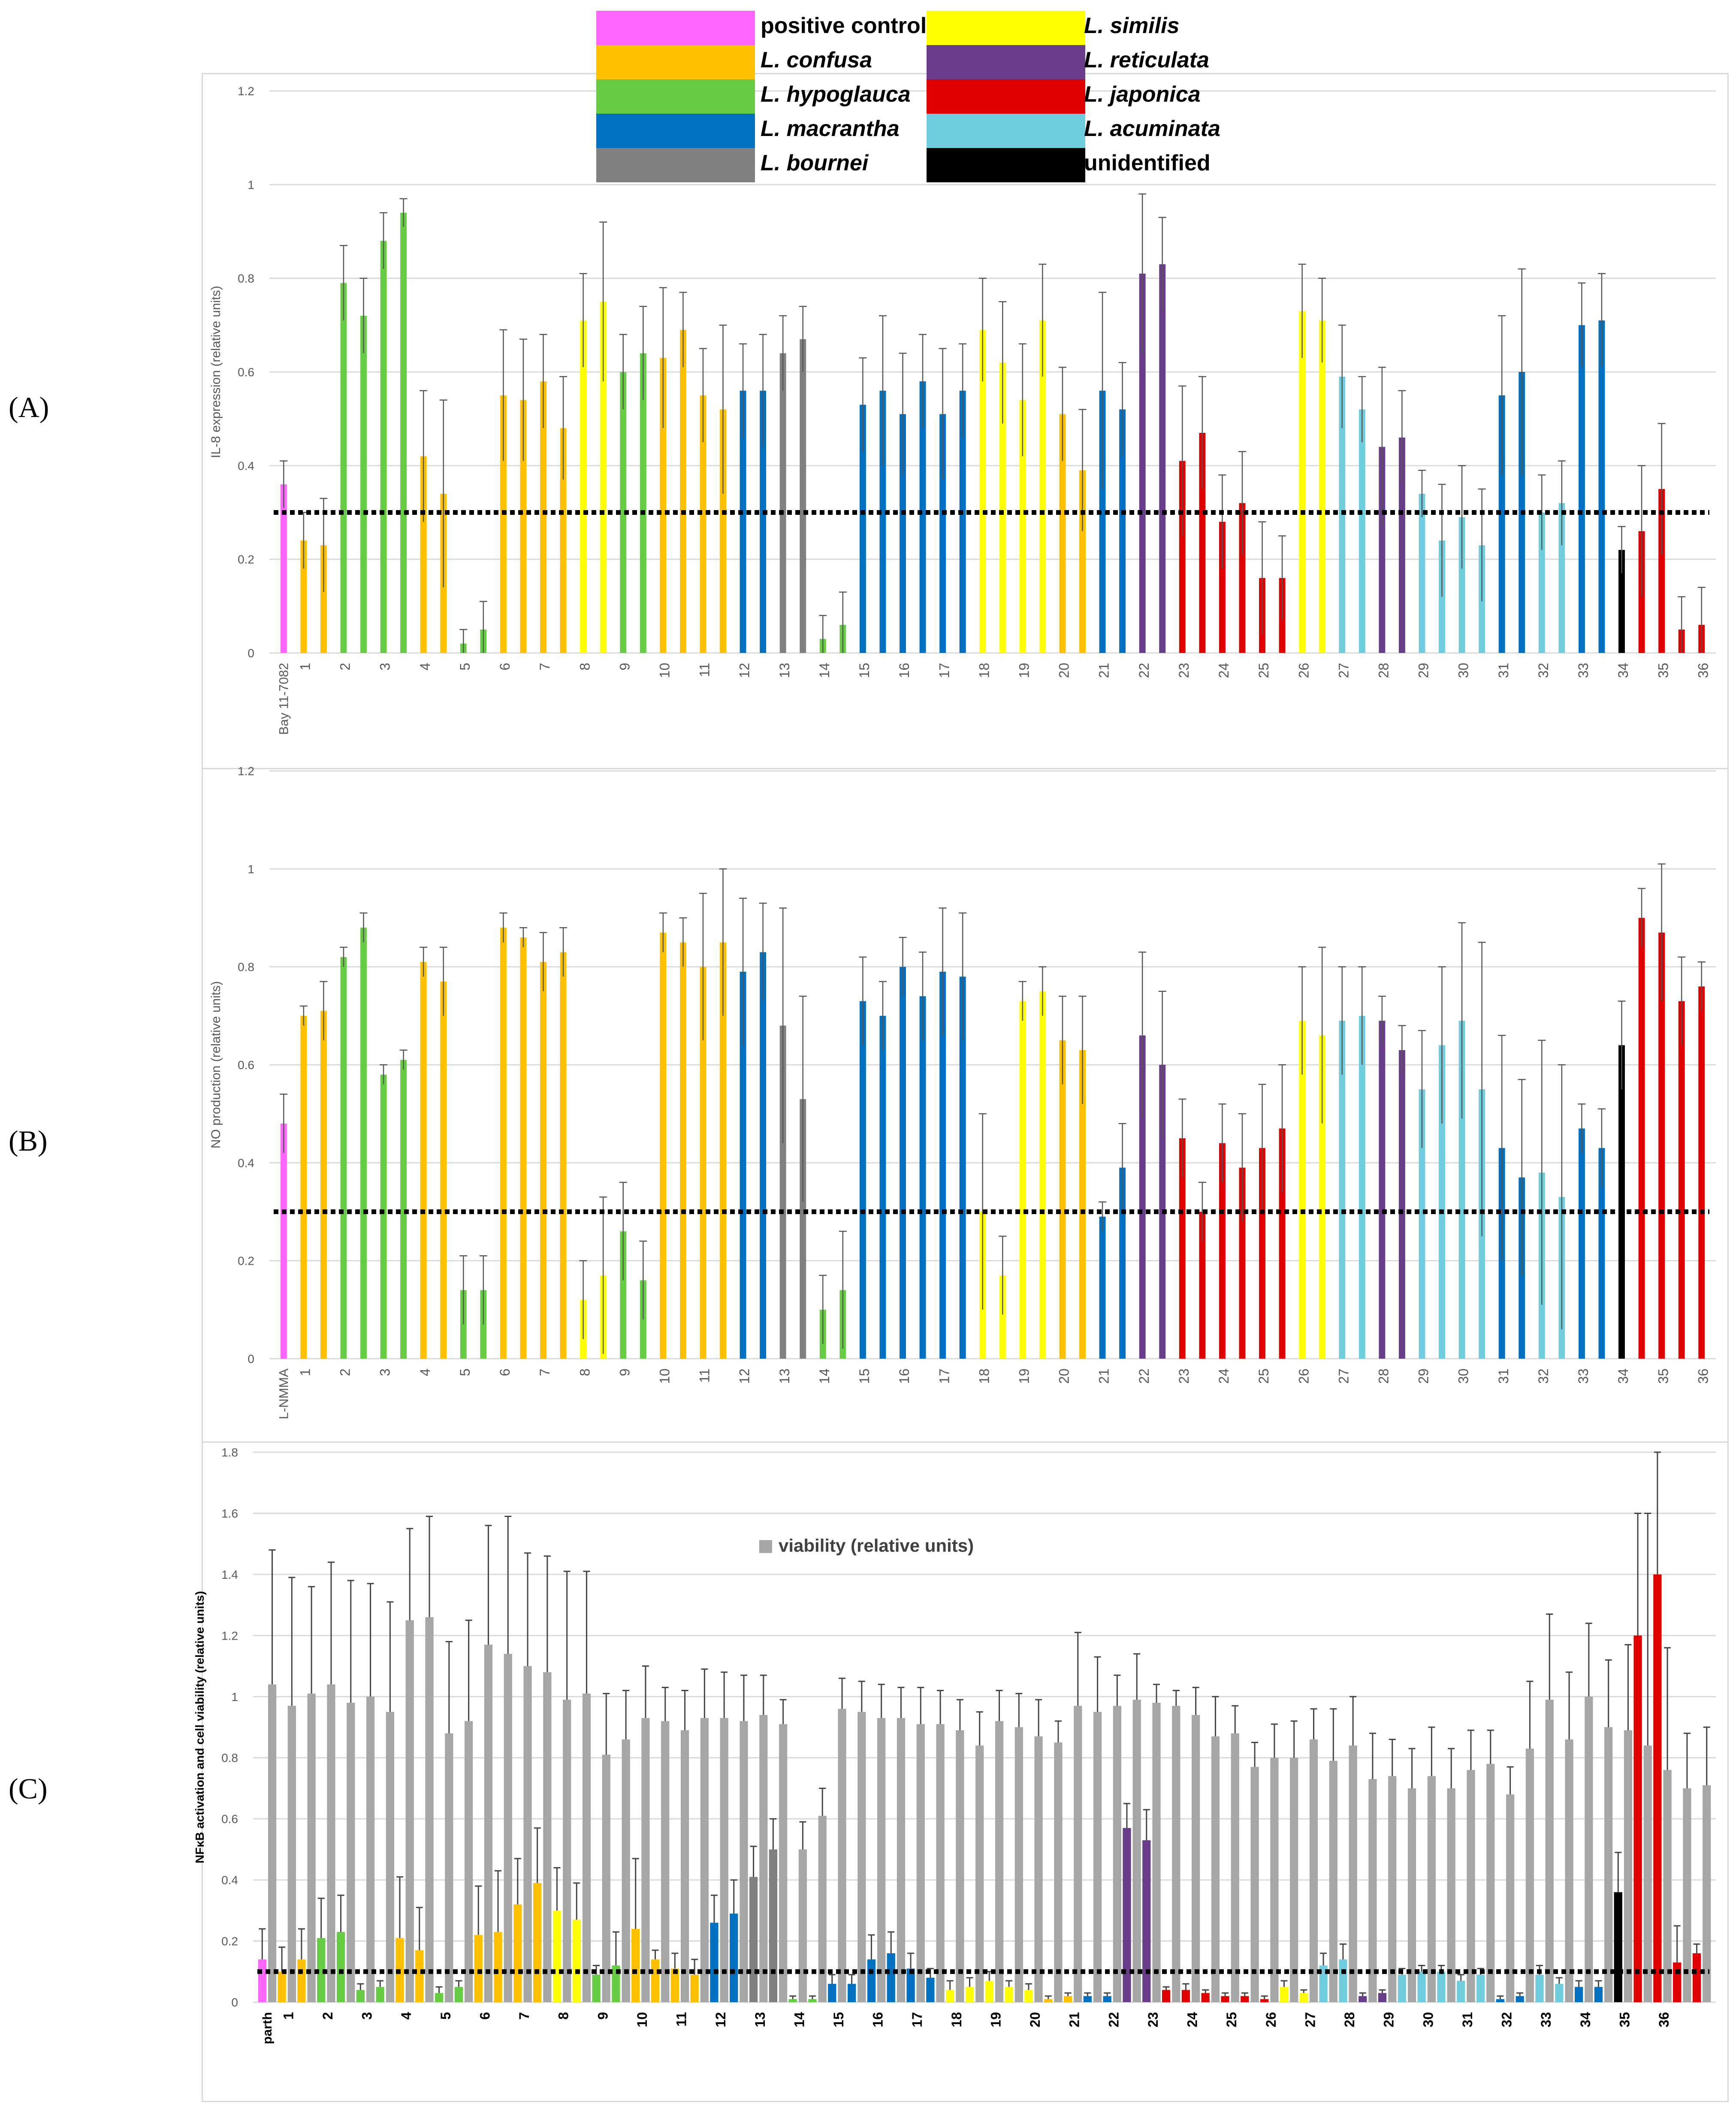 Image resolution: width=1736 pixels, height=2109 pixels. What do you see at coordinates (216, 372) in the screenshot?
I see `y-axis-title: IL-8 expression (relative units)` at bounding box center [216, 372].